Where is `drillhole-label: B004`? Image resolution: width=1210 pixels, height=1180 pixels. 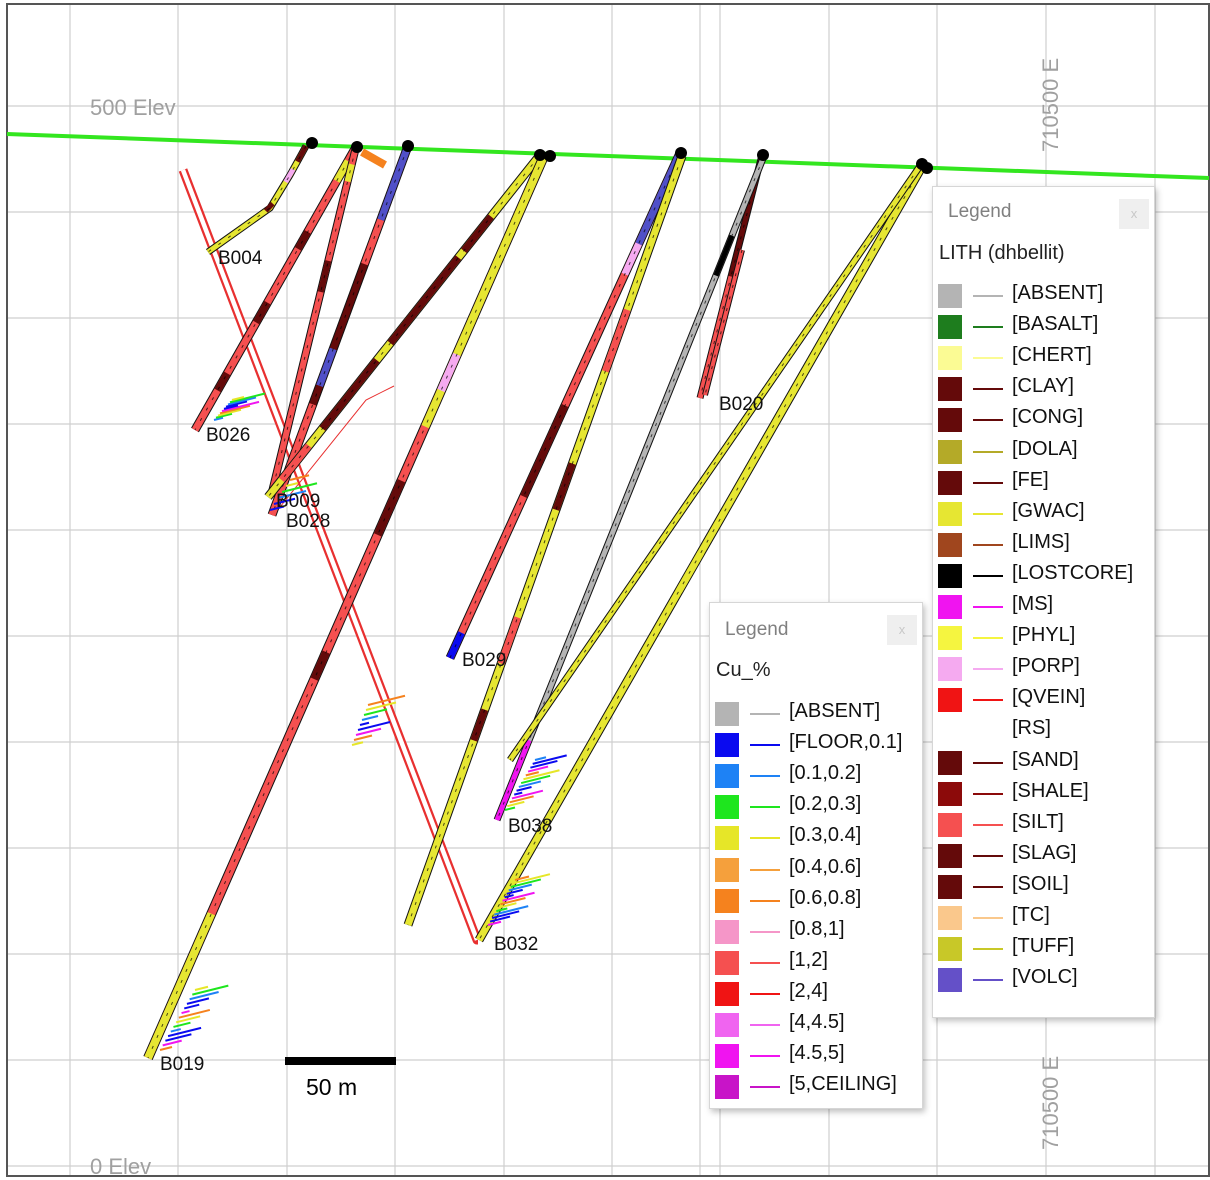
drillhole-label: B004 is located at coordinates (240, 258).